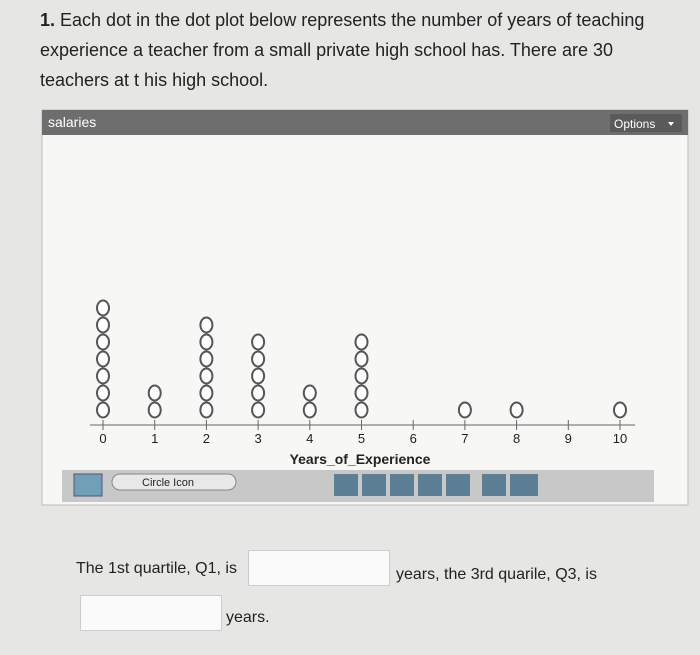  Describe the element at coordinates (156, 568) in the screenshot. I see `q1-prompt: The 1st quartile, Q1, is` at that location.